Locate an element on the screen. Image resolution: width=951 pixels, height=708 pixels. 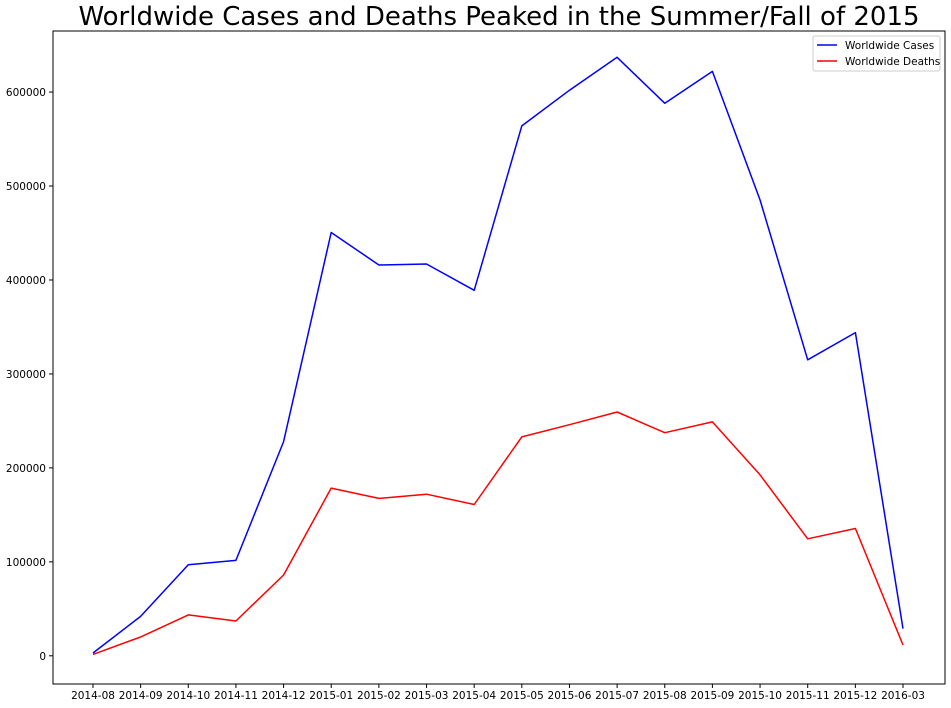
x-tick-label: 2015-08 is located at coordinates (665, 696).